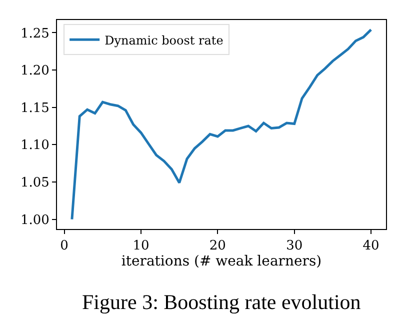  Describe the element at coordinates (35, 108) in the screenshot. I see `y-tick-label: 1.15` at that location.